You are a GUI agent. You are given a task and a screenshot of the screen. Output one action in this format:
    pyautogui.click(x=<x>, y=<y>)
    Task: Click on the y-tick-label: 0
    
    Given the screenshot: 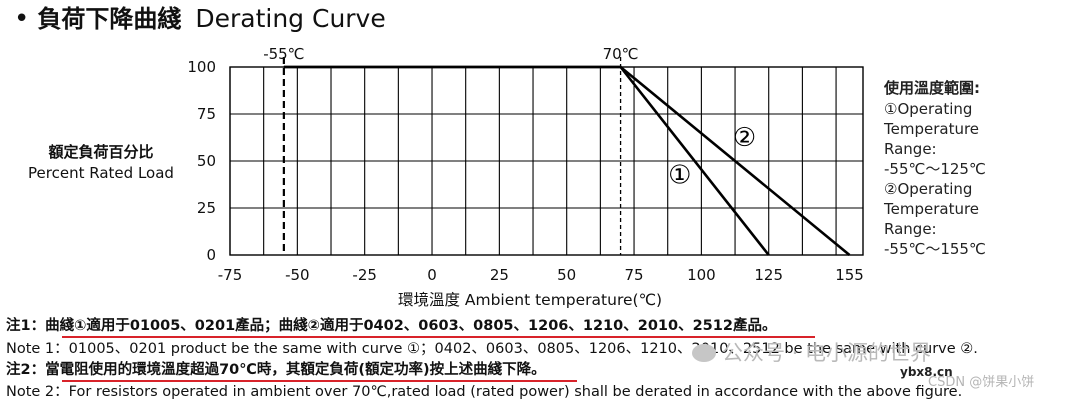 What is the action you would take?
    pyautogui.click(x=211, y=255)
    